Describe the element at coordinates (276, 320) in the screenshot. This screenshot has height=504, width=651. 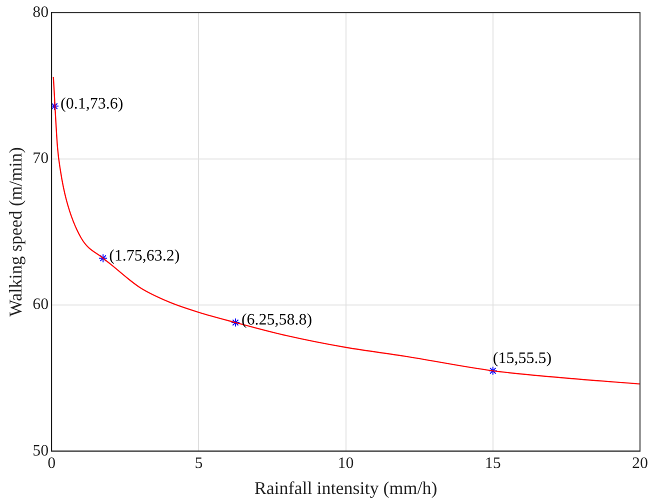
I see `annotation: (6.25,58.8)` at that location.